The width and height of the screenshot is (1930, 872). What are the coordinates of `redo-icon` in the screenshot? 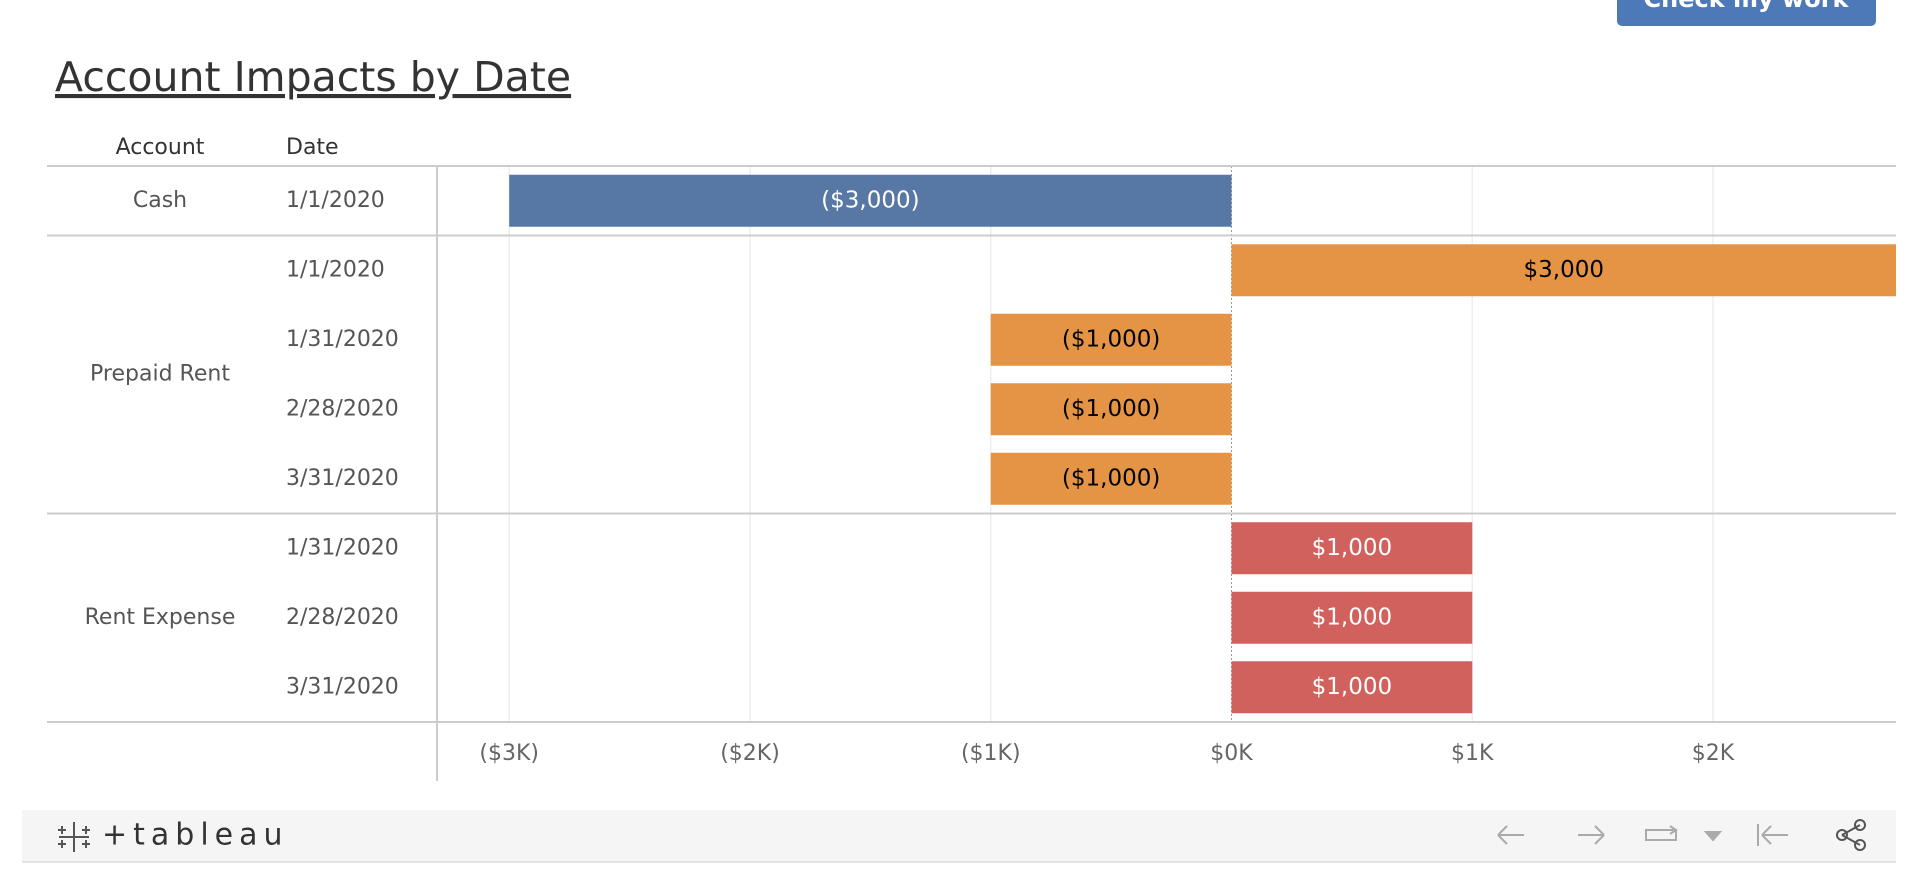 It's located at (1591, 835).